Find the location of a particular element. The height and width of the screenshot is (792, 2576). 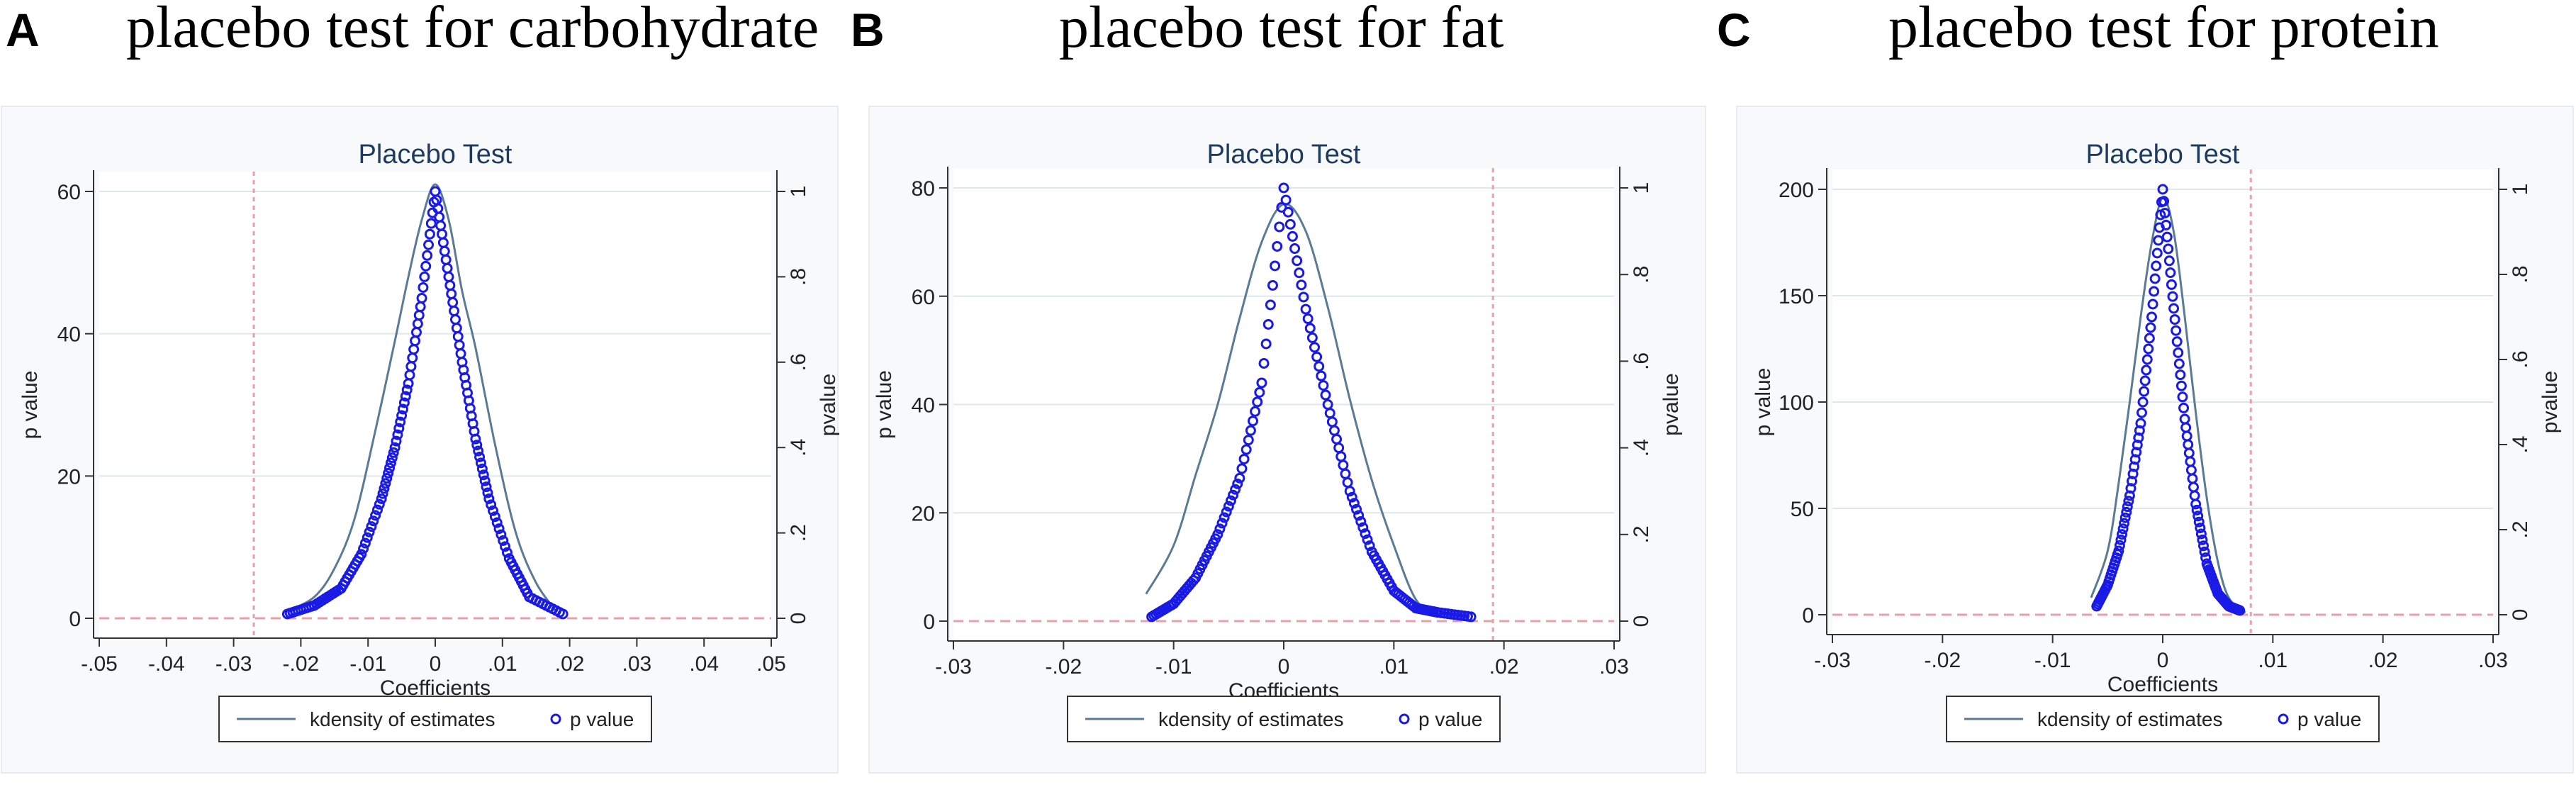

series-kdensity-line is located at coordinates (421, 398).